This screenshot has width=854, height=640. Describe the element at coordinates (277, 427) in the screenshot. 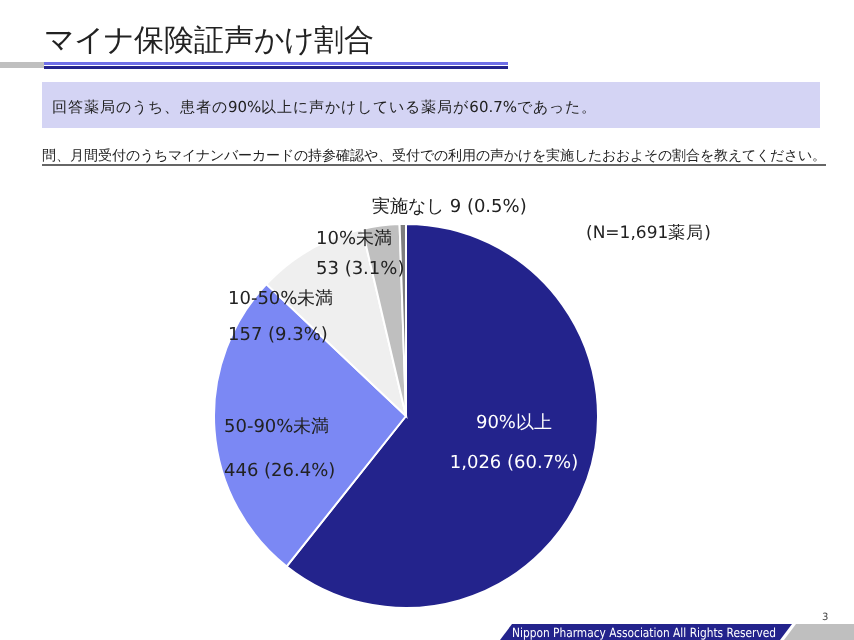

I see `slice-label: 50-90%未満` at that location.